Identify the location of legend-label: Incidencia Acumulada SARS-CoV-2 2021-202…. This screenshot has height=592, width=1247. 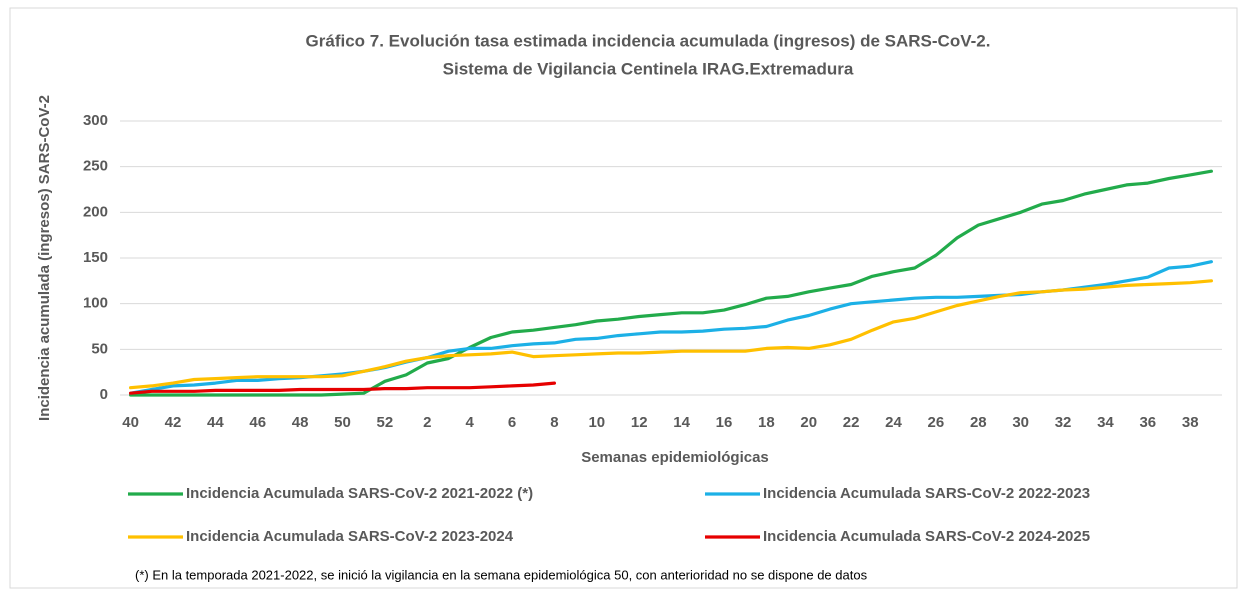
(359, 493).